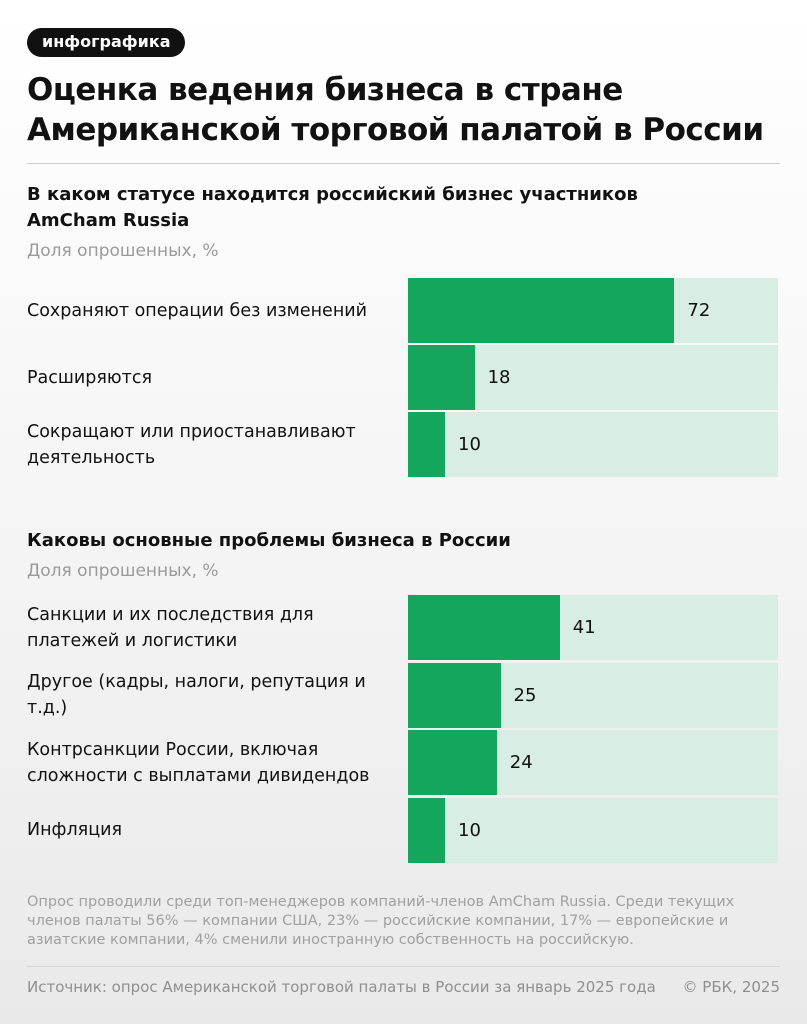  What do you see at coordinates (521, 762) in the screenshot?
I see `value-label: 24` at bounding box center [521, 762].